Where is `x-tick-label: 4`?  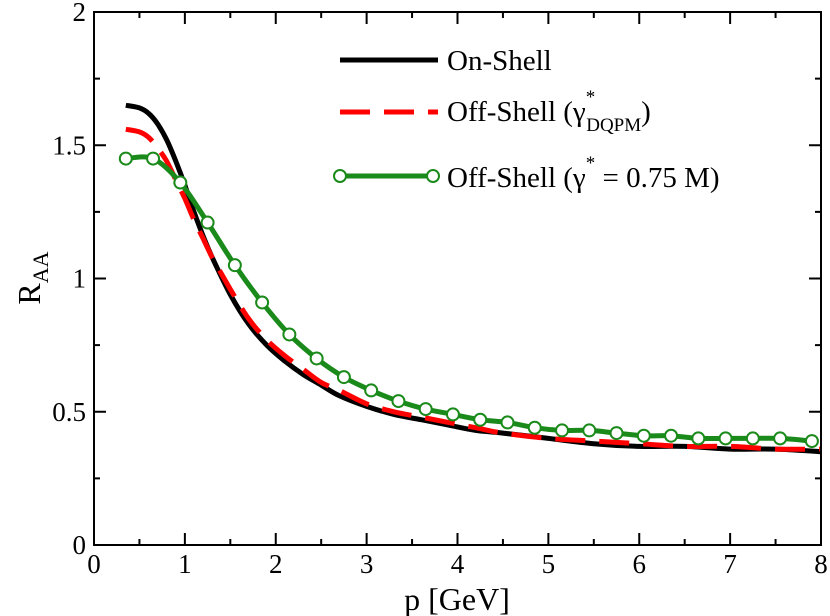 x-tick-label: 4 is located at coordinates (458, 564).